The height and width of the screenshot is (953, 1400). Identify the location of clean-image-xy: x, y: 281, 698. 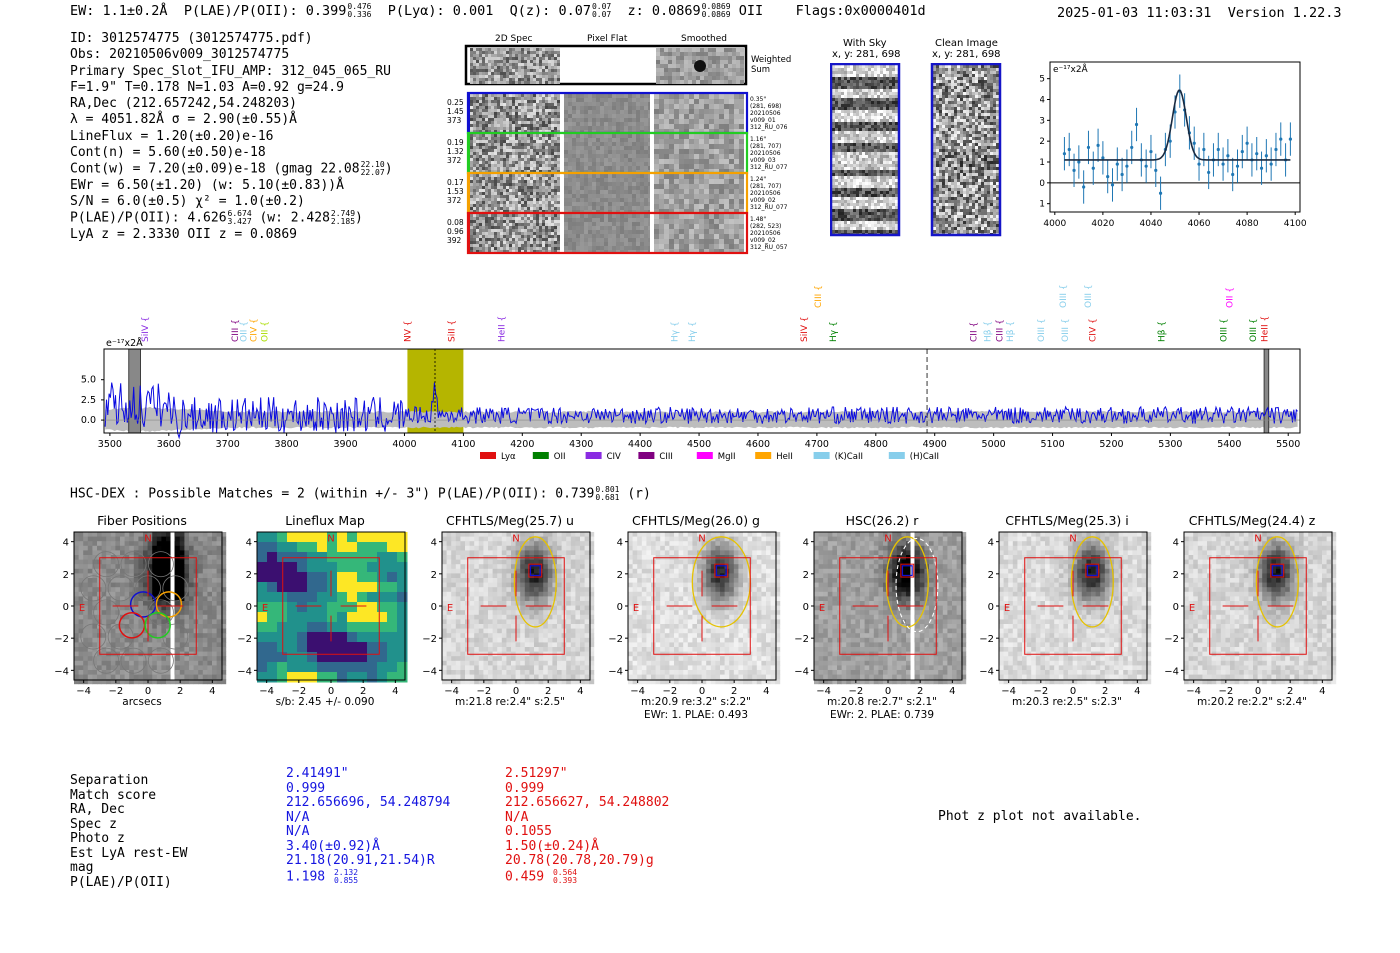
(966, 54).